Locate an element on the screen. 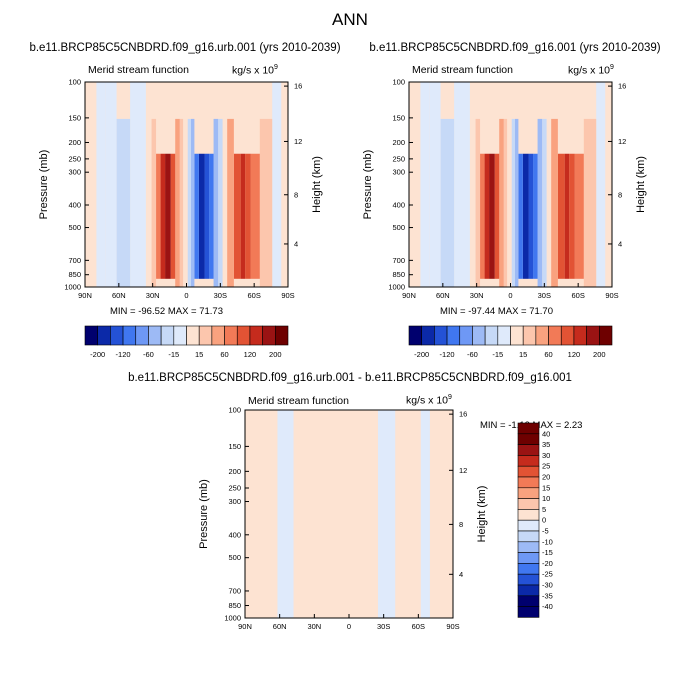 The width and height of the screenshot is (700, 700). colorbar-label: 5 is located at coordinates (544, 509).